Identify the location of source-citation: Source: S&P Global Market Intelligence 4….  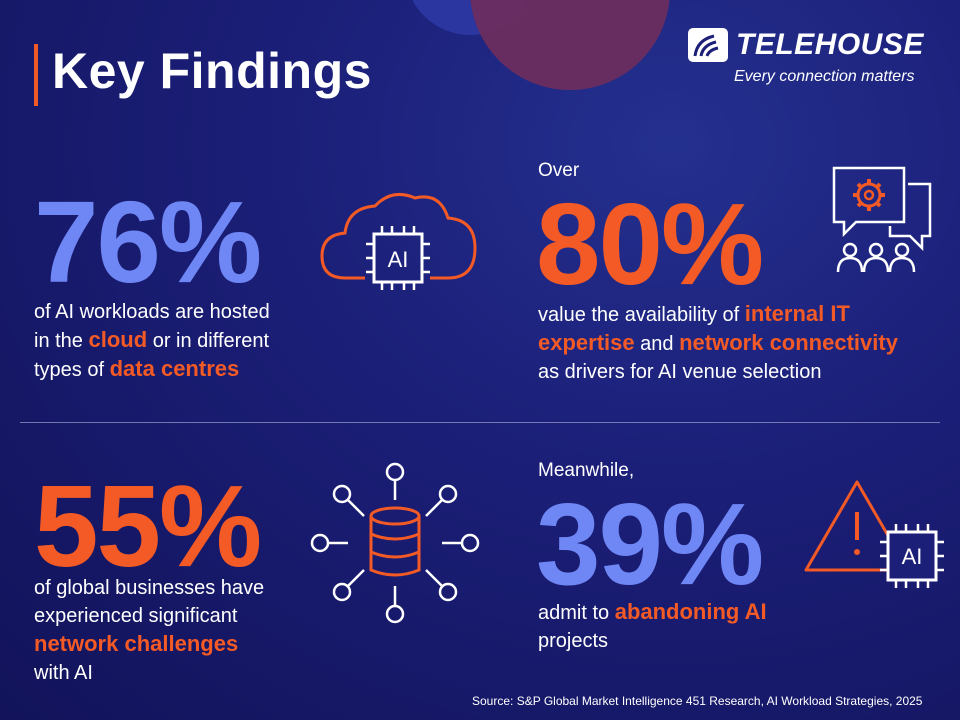
(697, 701).